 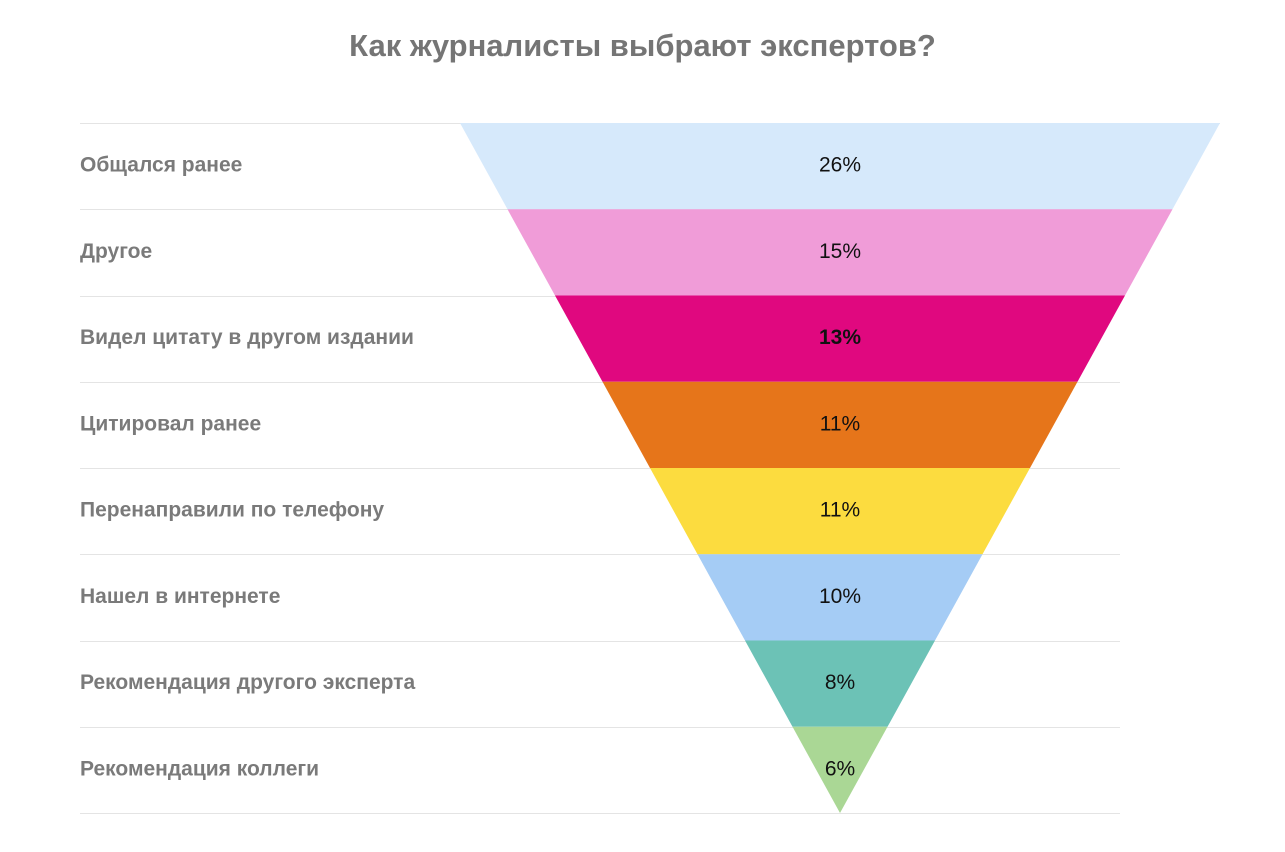 I want to click on category-label: Нашел в интернете, so click(x=180, y=596).